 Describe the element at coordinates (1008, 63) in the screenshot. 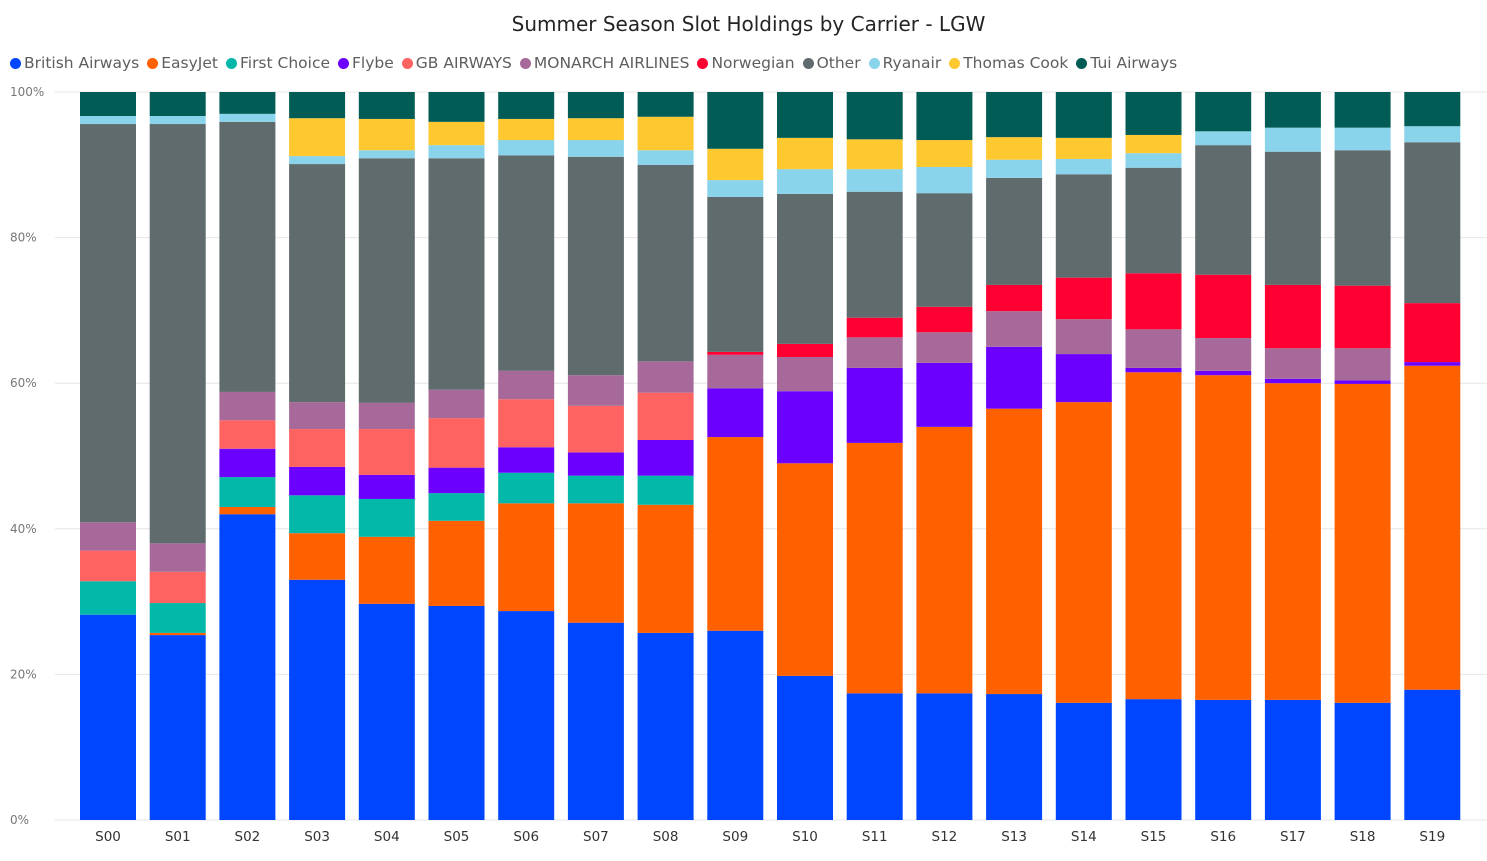

I see `legend-item: Thomas Cook` at that location.